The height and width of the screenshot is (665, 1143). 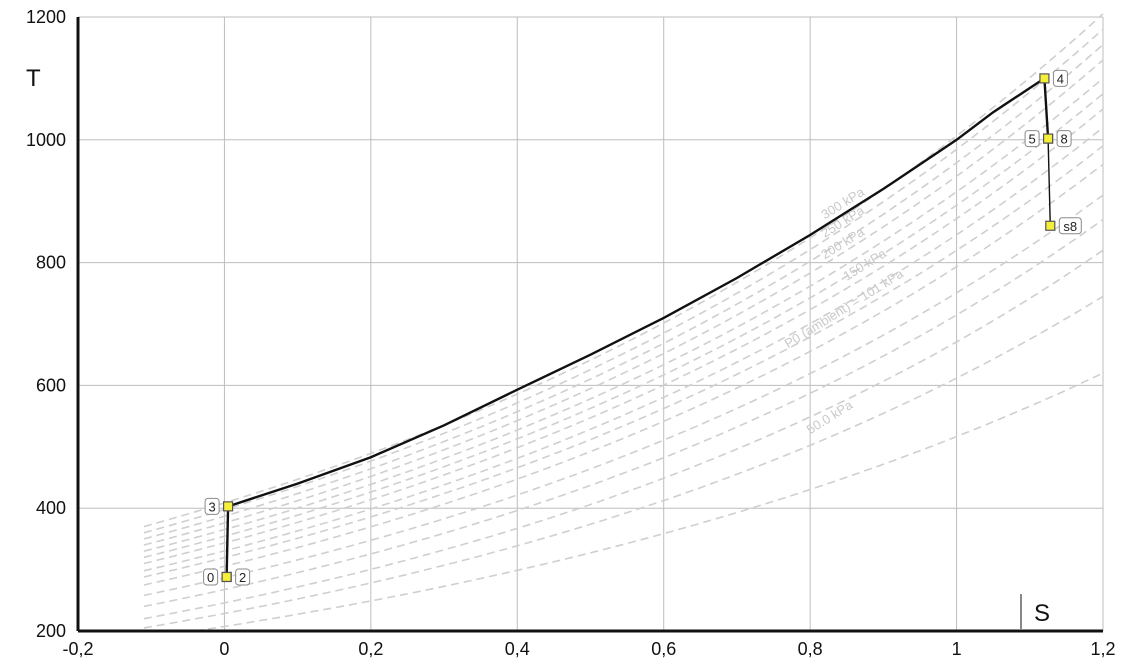 What do you see at coordinates (1042, 613) in the screenshot?
I see `x-axis-label: S` at bounding box center [1042, 613].